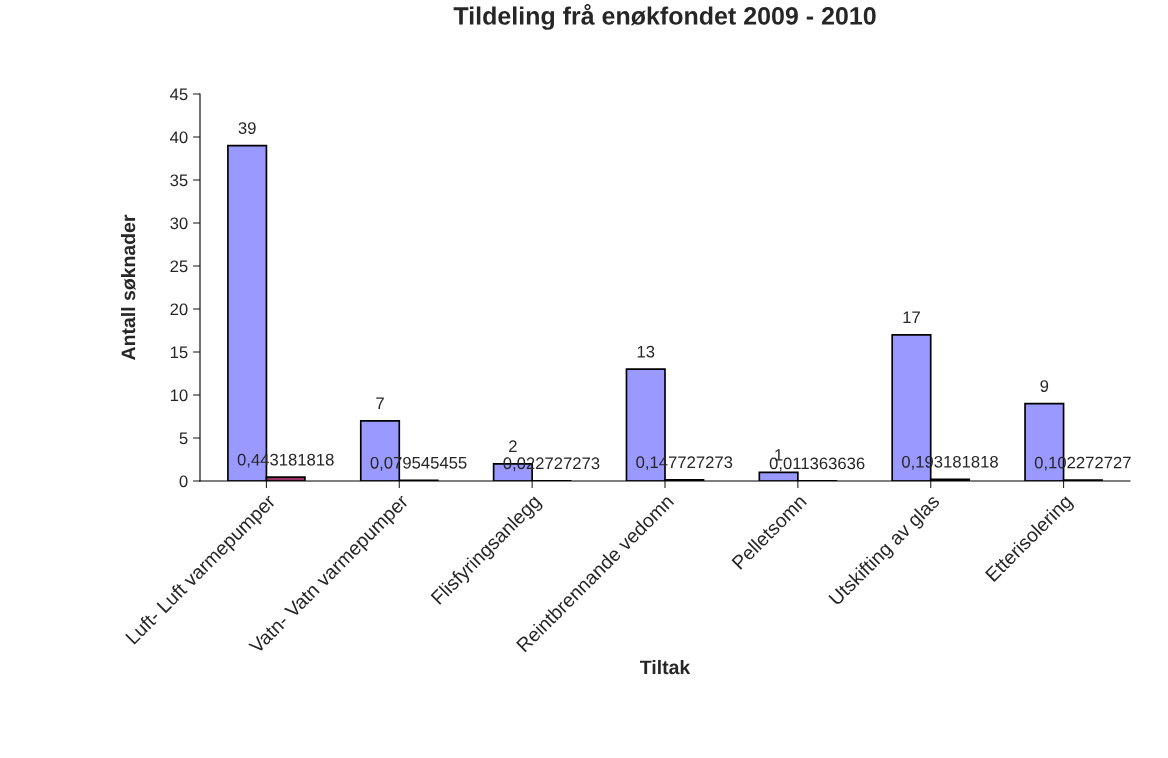  I want to click on data-label: 13, so click(646, 351).